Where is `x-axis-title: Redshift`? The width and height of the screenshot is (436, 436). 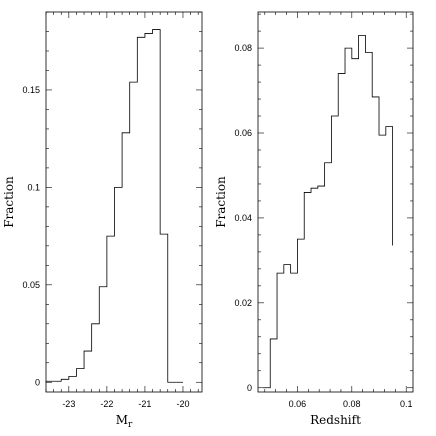
x-axis-title: Redshift is located at coordinates (335, 420).